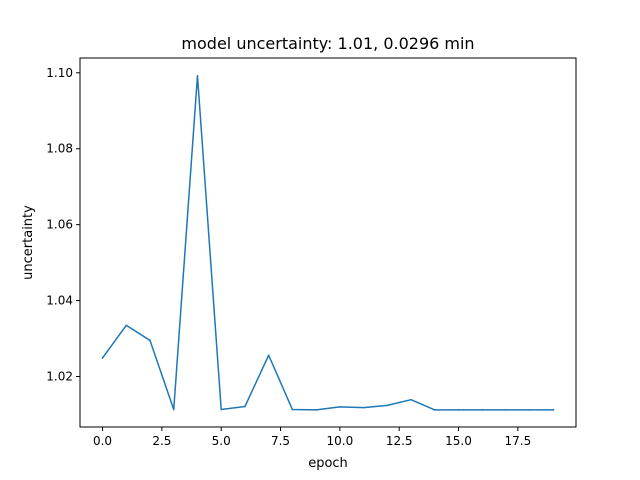 This screenshot has width=640, height=480. Describe the element at coordinates (59, 377) in the screenshot. I see `y-tick-label: 1.02` at that location.